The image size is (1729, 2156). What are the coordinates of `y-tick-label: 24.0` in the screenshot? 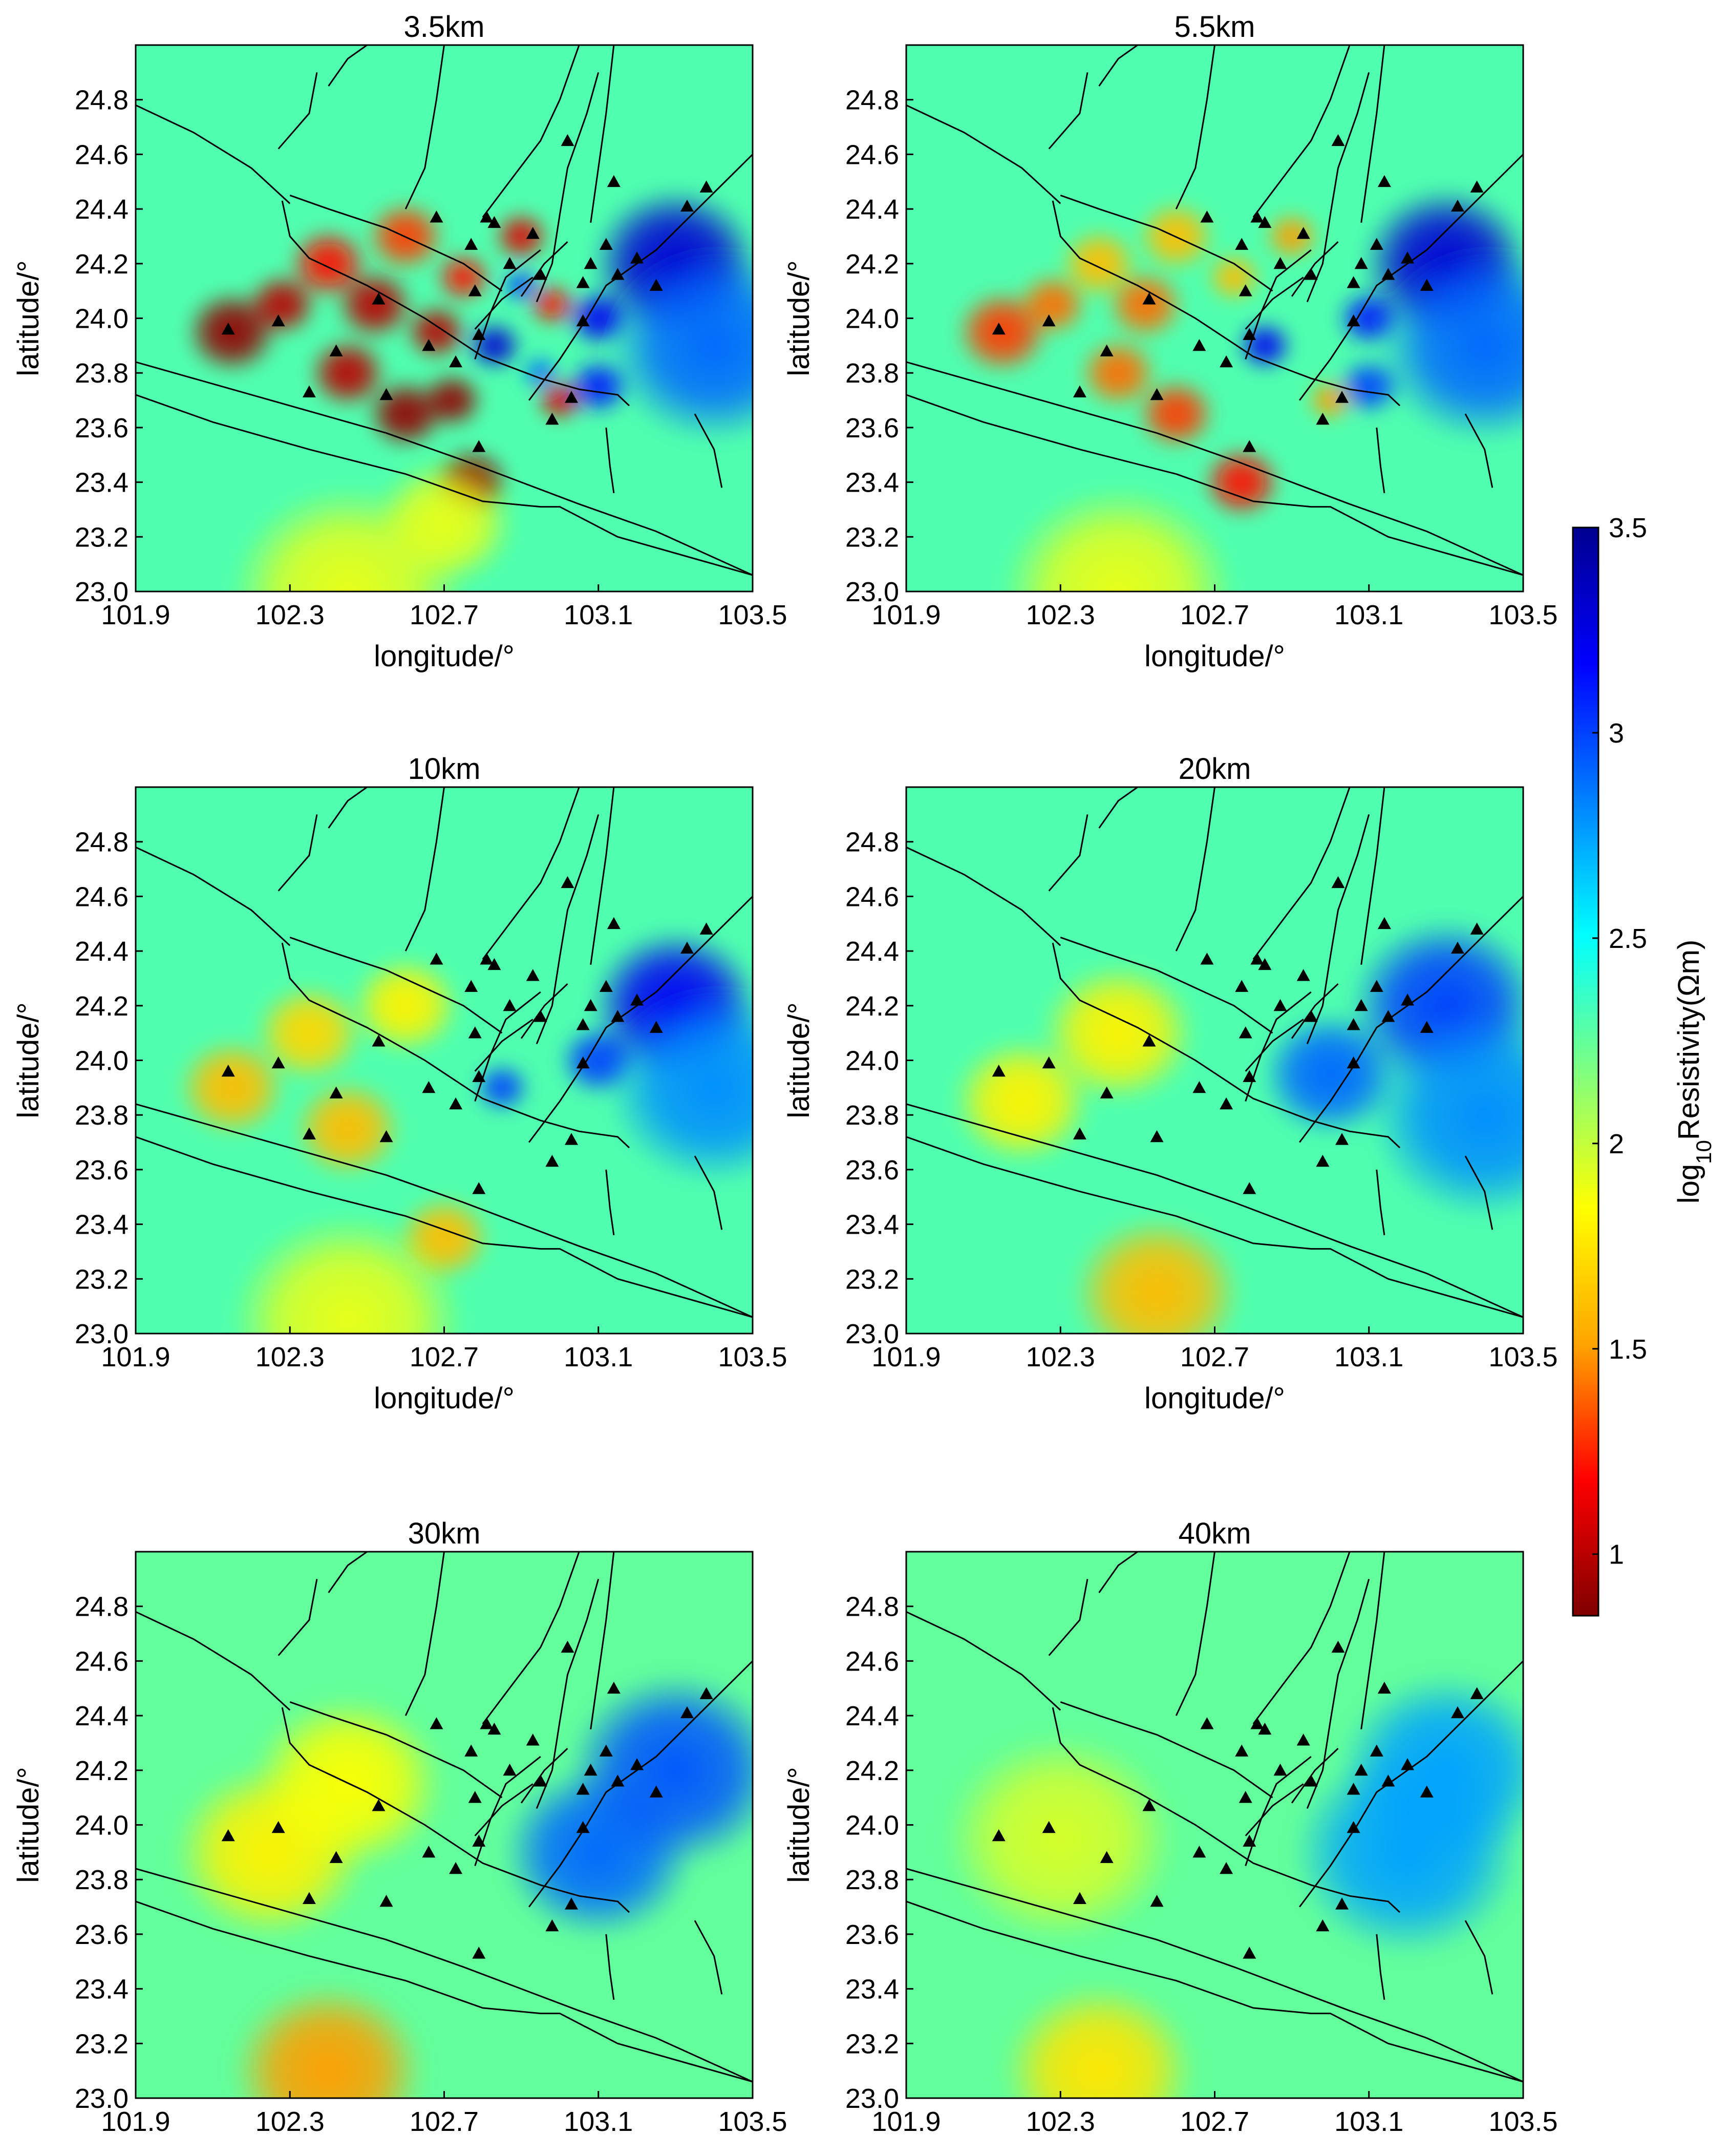 It's located at (102, 319).